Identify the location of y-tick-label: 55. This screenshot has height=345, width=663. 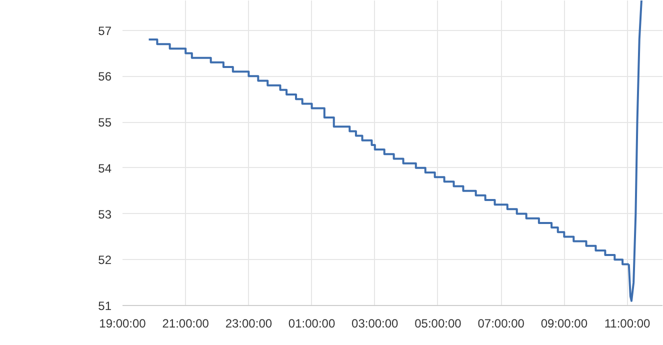
(105, 123).